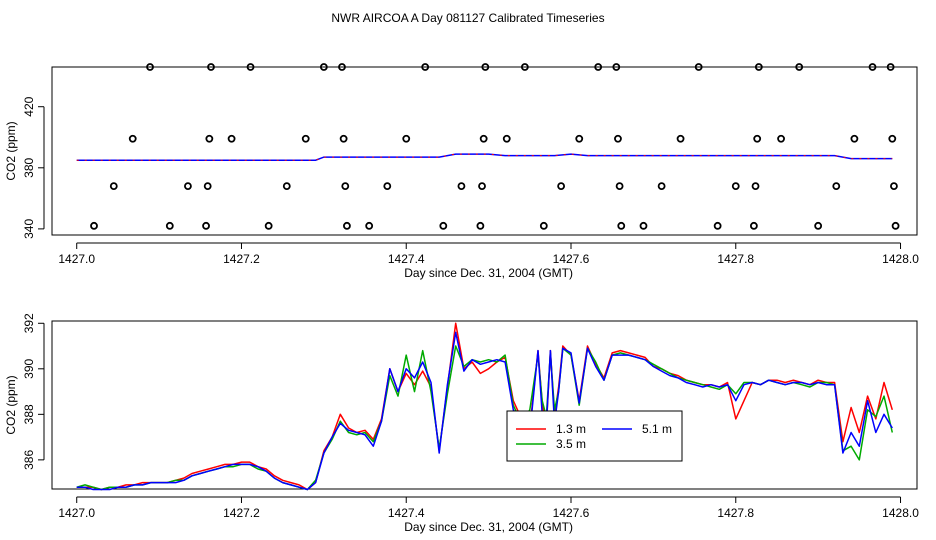  I want to click on legend-label: 3.5 m, so click(571, 444).